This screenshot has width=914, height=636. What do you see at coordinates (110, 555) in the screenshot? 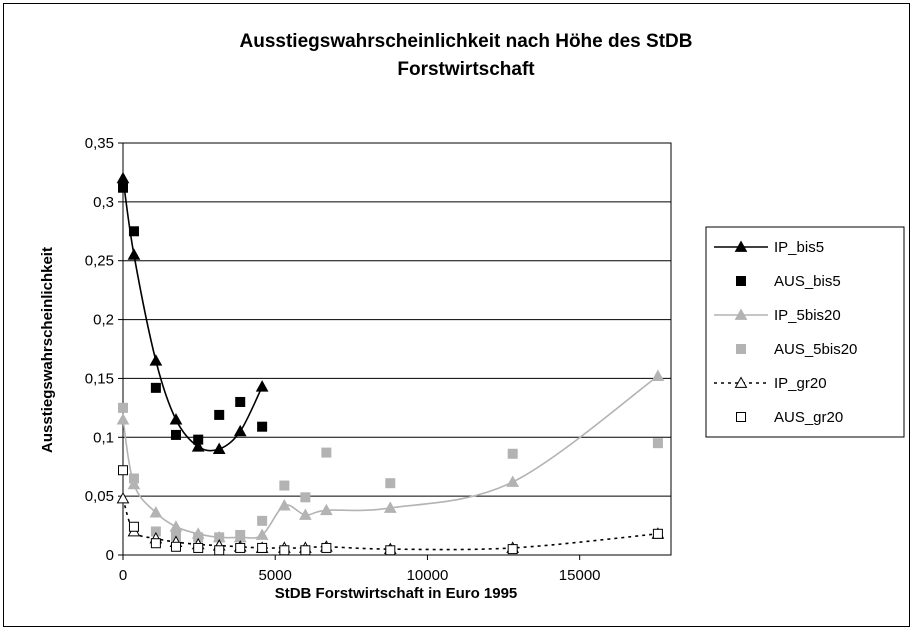
I see `y-tick-label: 0` at bounding box center [110, 555].